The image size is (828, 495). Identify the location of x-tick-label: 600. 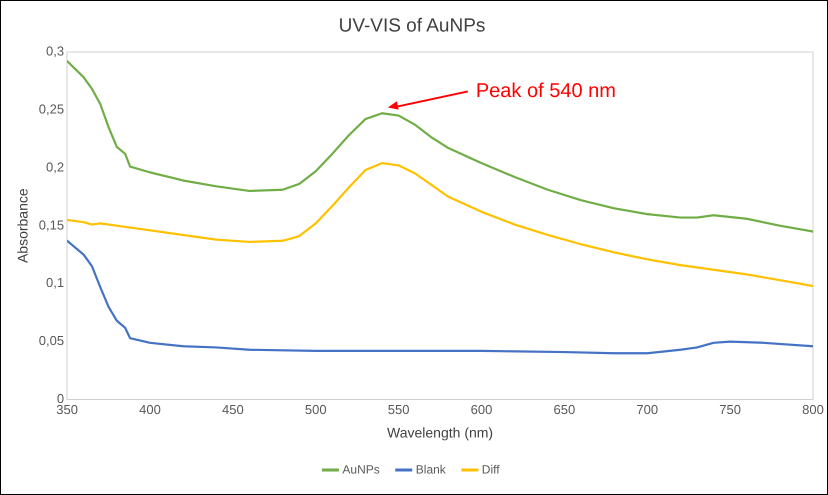
(481, 409).